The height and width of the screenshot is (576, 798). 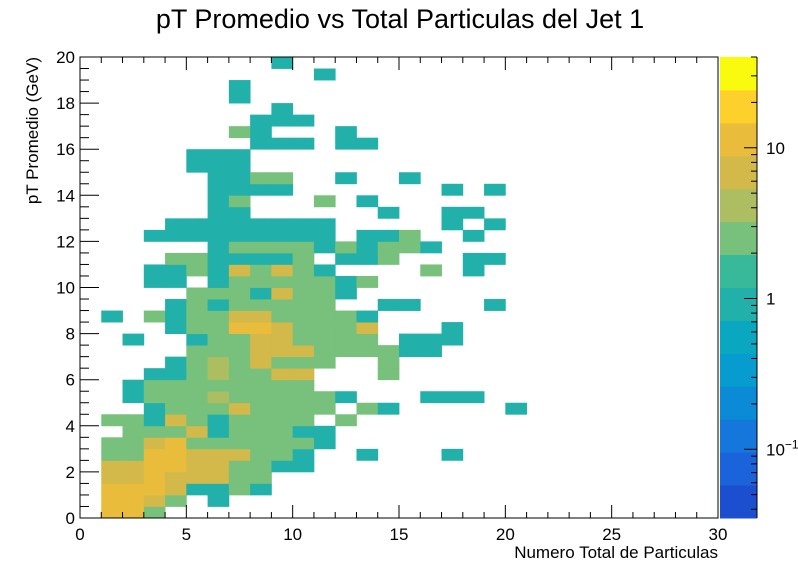 What do you see at coordinates (505, 534) in the screenshot?
I see `x-tick-label: 20` at bounding box center [505, 534].